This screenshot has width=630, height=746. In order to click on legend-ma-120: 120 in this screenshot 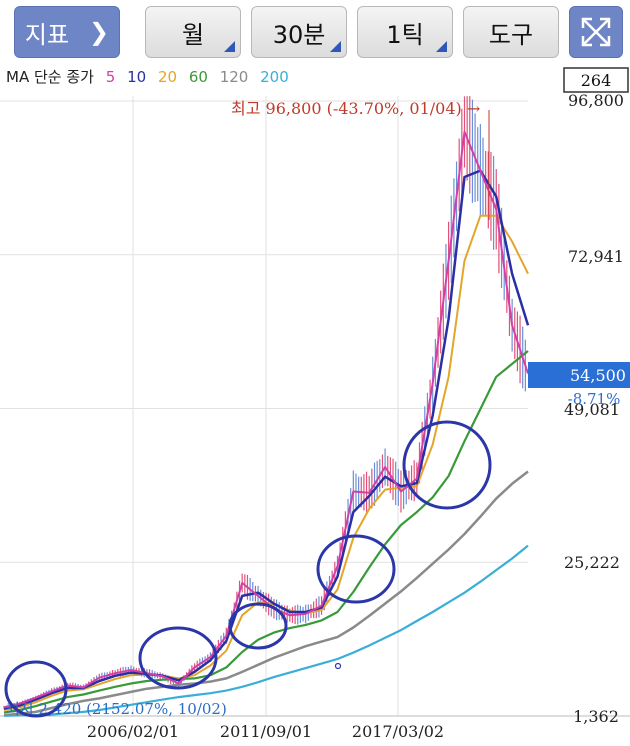, I will do `click(234, 77)`.